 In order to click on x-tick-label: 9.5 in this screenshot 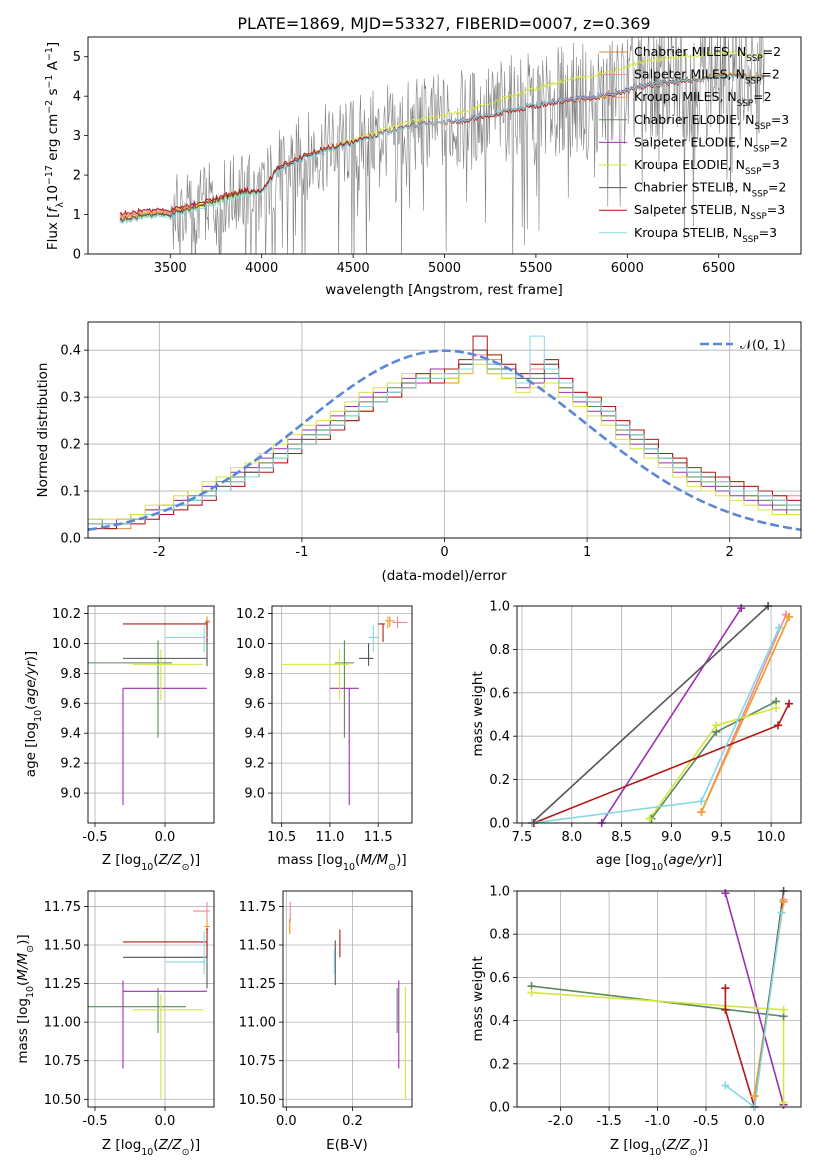, I will do `click(721, 837)`.